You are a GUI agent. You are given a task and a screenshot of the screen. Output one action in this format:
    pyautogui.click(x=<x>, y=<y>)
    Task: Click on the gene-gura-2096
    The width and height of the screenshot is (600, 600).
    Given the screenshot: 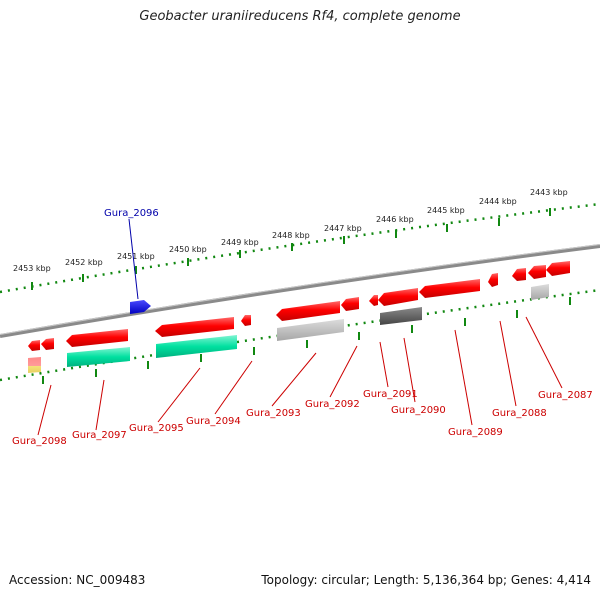 What is the action you would take?
    pyautogui.click(x=140, y=307)
    